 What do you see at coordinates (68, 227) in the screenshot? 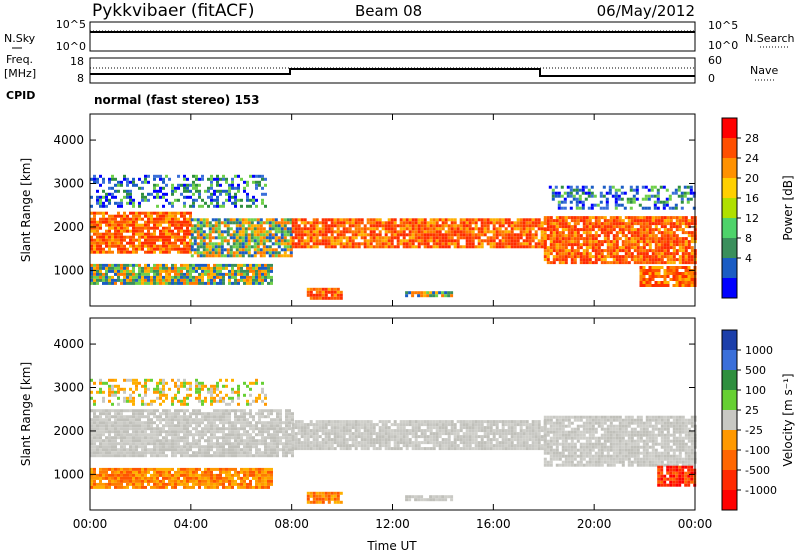
I see `y-tick-label: 2000` at bounding box center [68, 227].